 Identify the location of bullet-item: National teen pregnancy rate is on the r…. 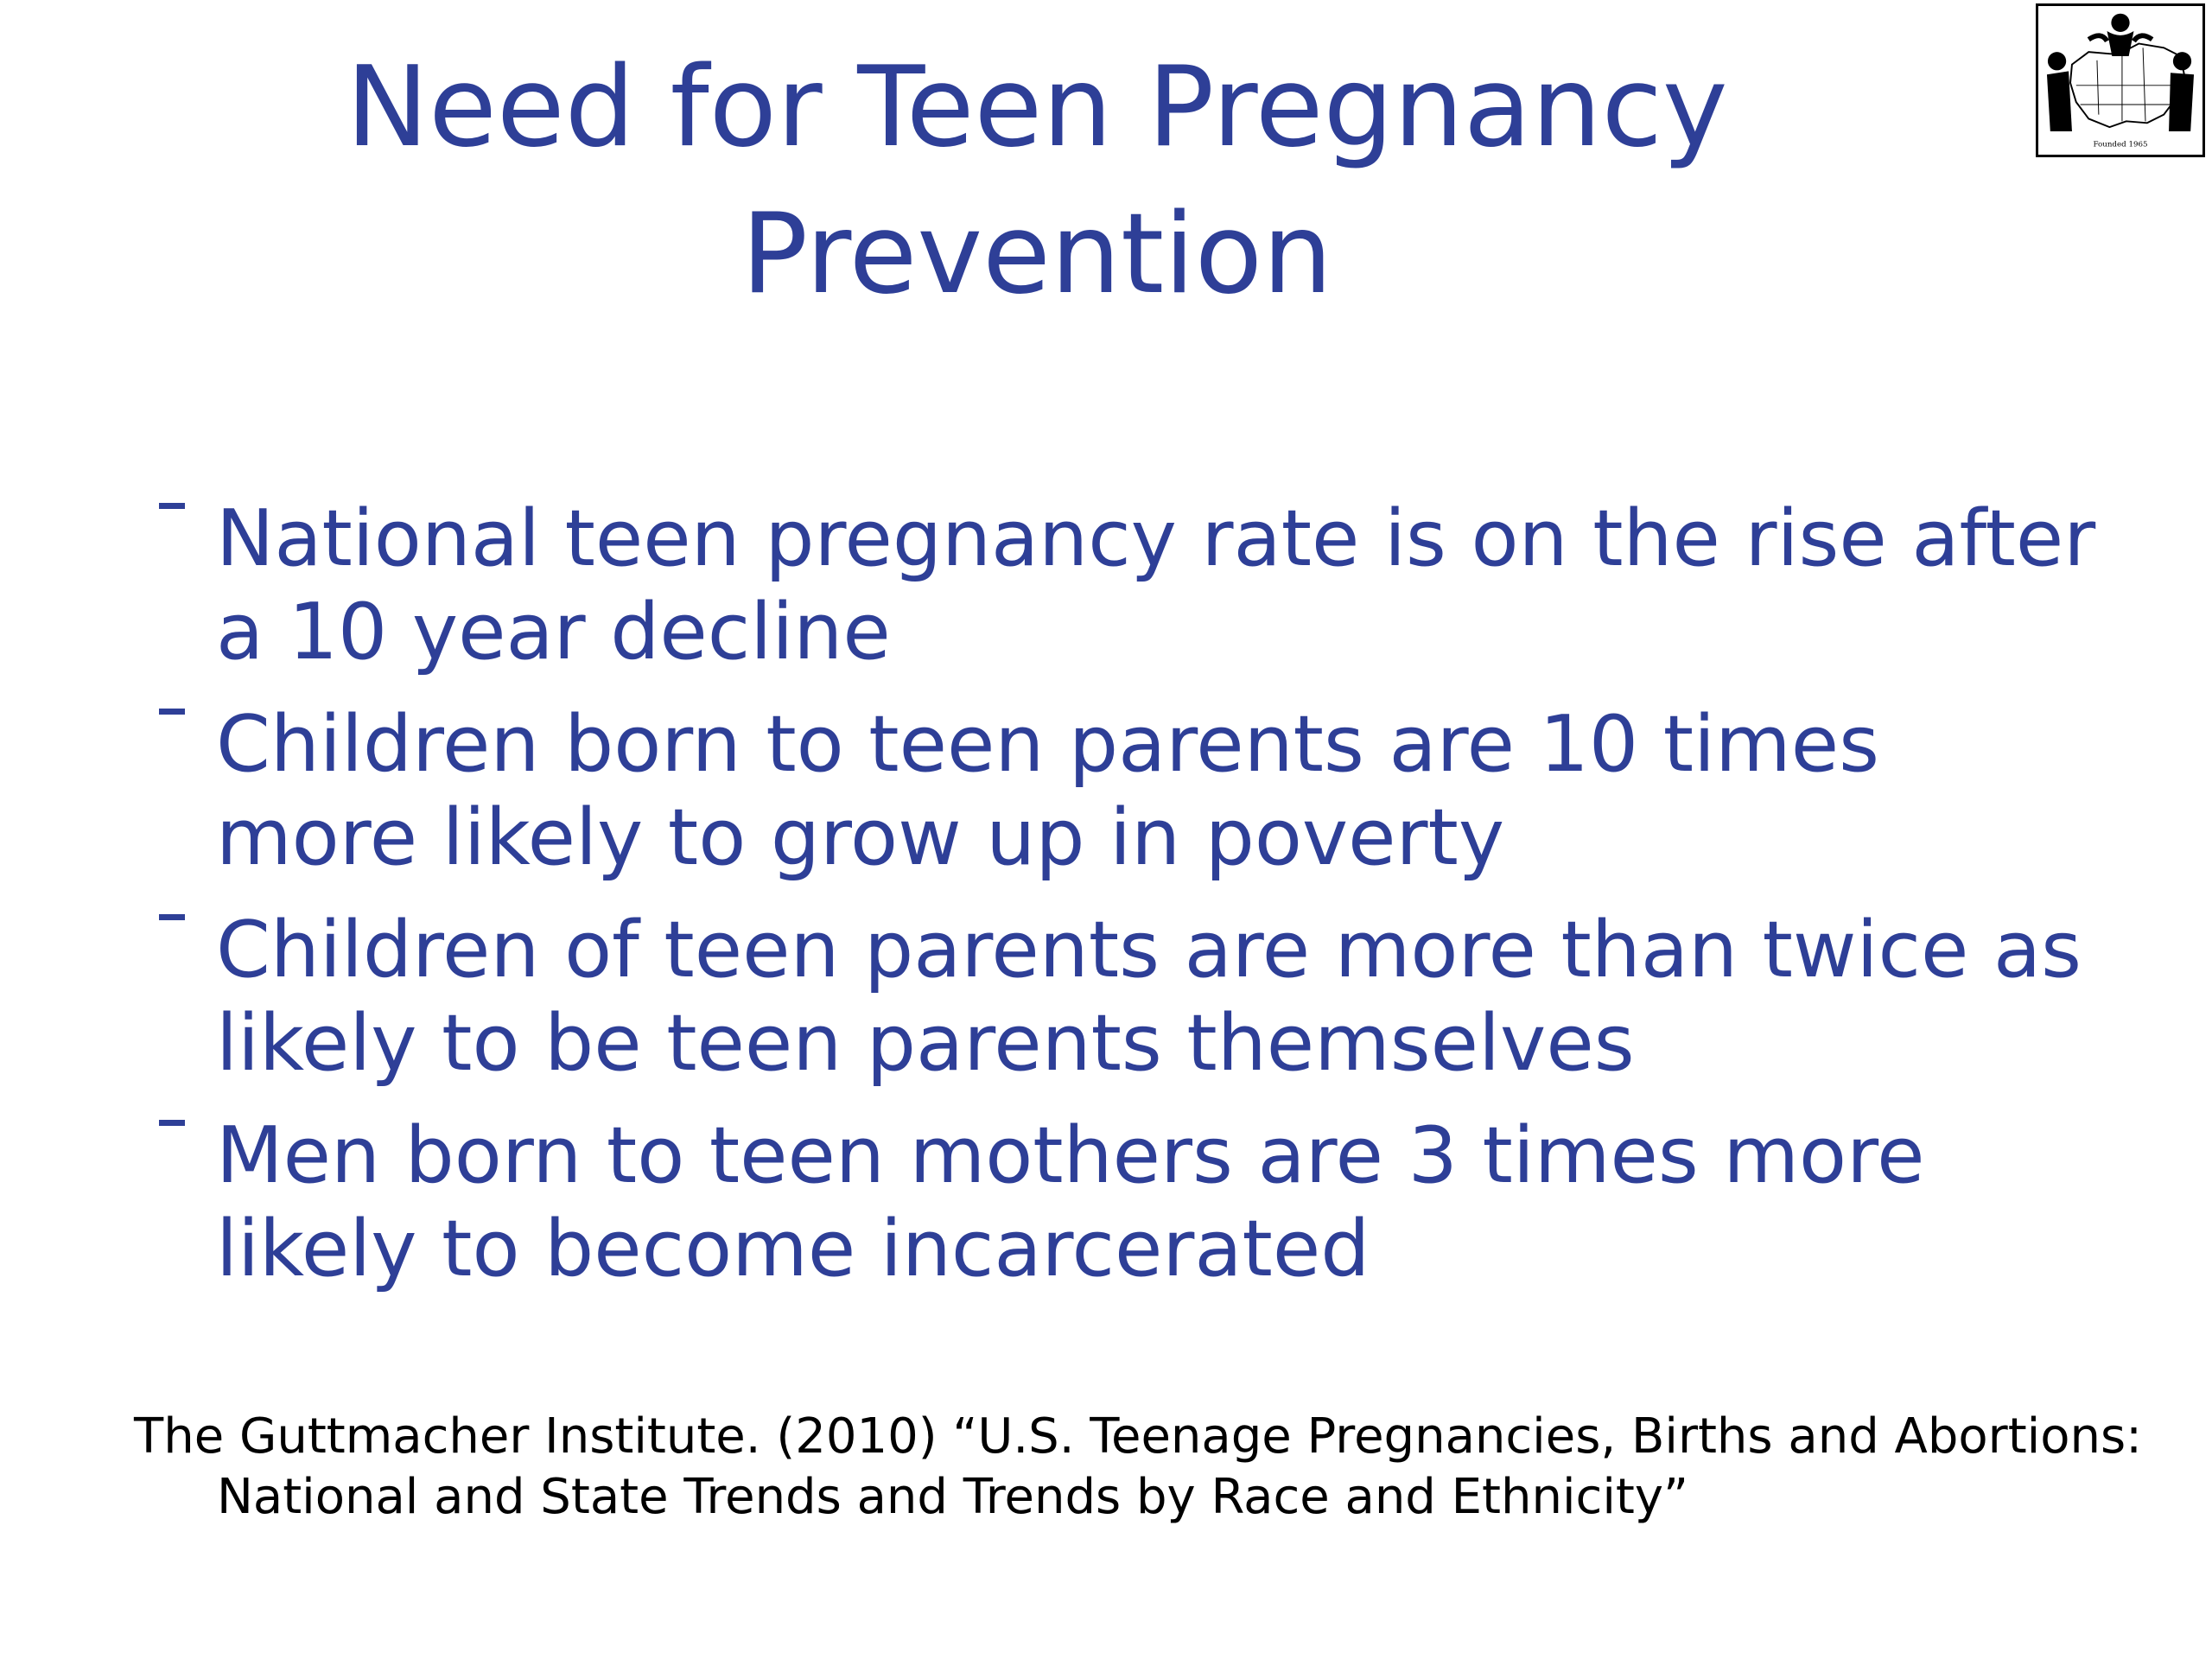
(1128, 586).